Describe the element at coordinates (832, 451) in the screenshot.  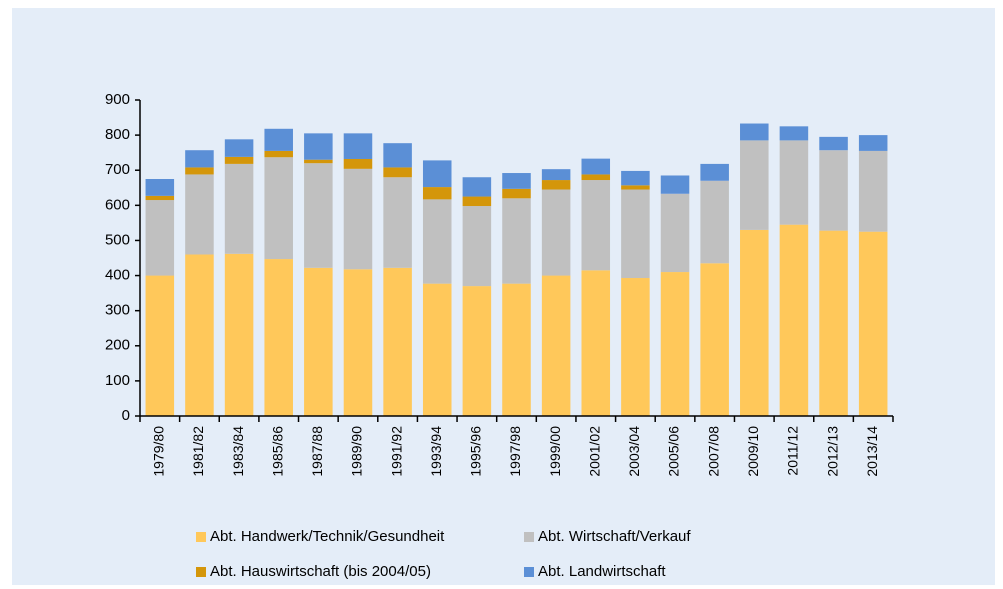
I see `x-tick-label: 2012/13` at that location.